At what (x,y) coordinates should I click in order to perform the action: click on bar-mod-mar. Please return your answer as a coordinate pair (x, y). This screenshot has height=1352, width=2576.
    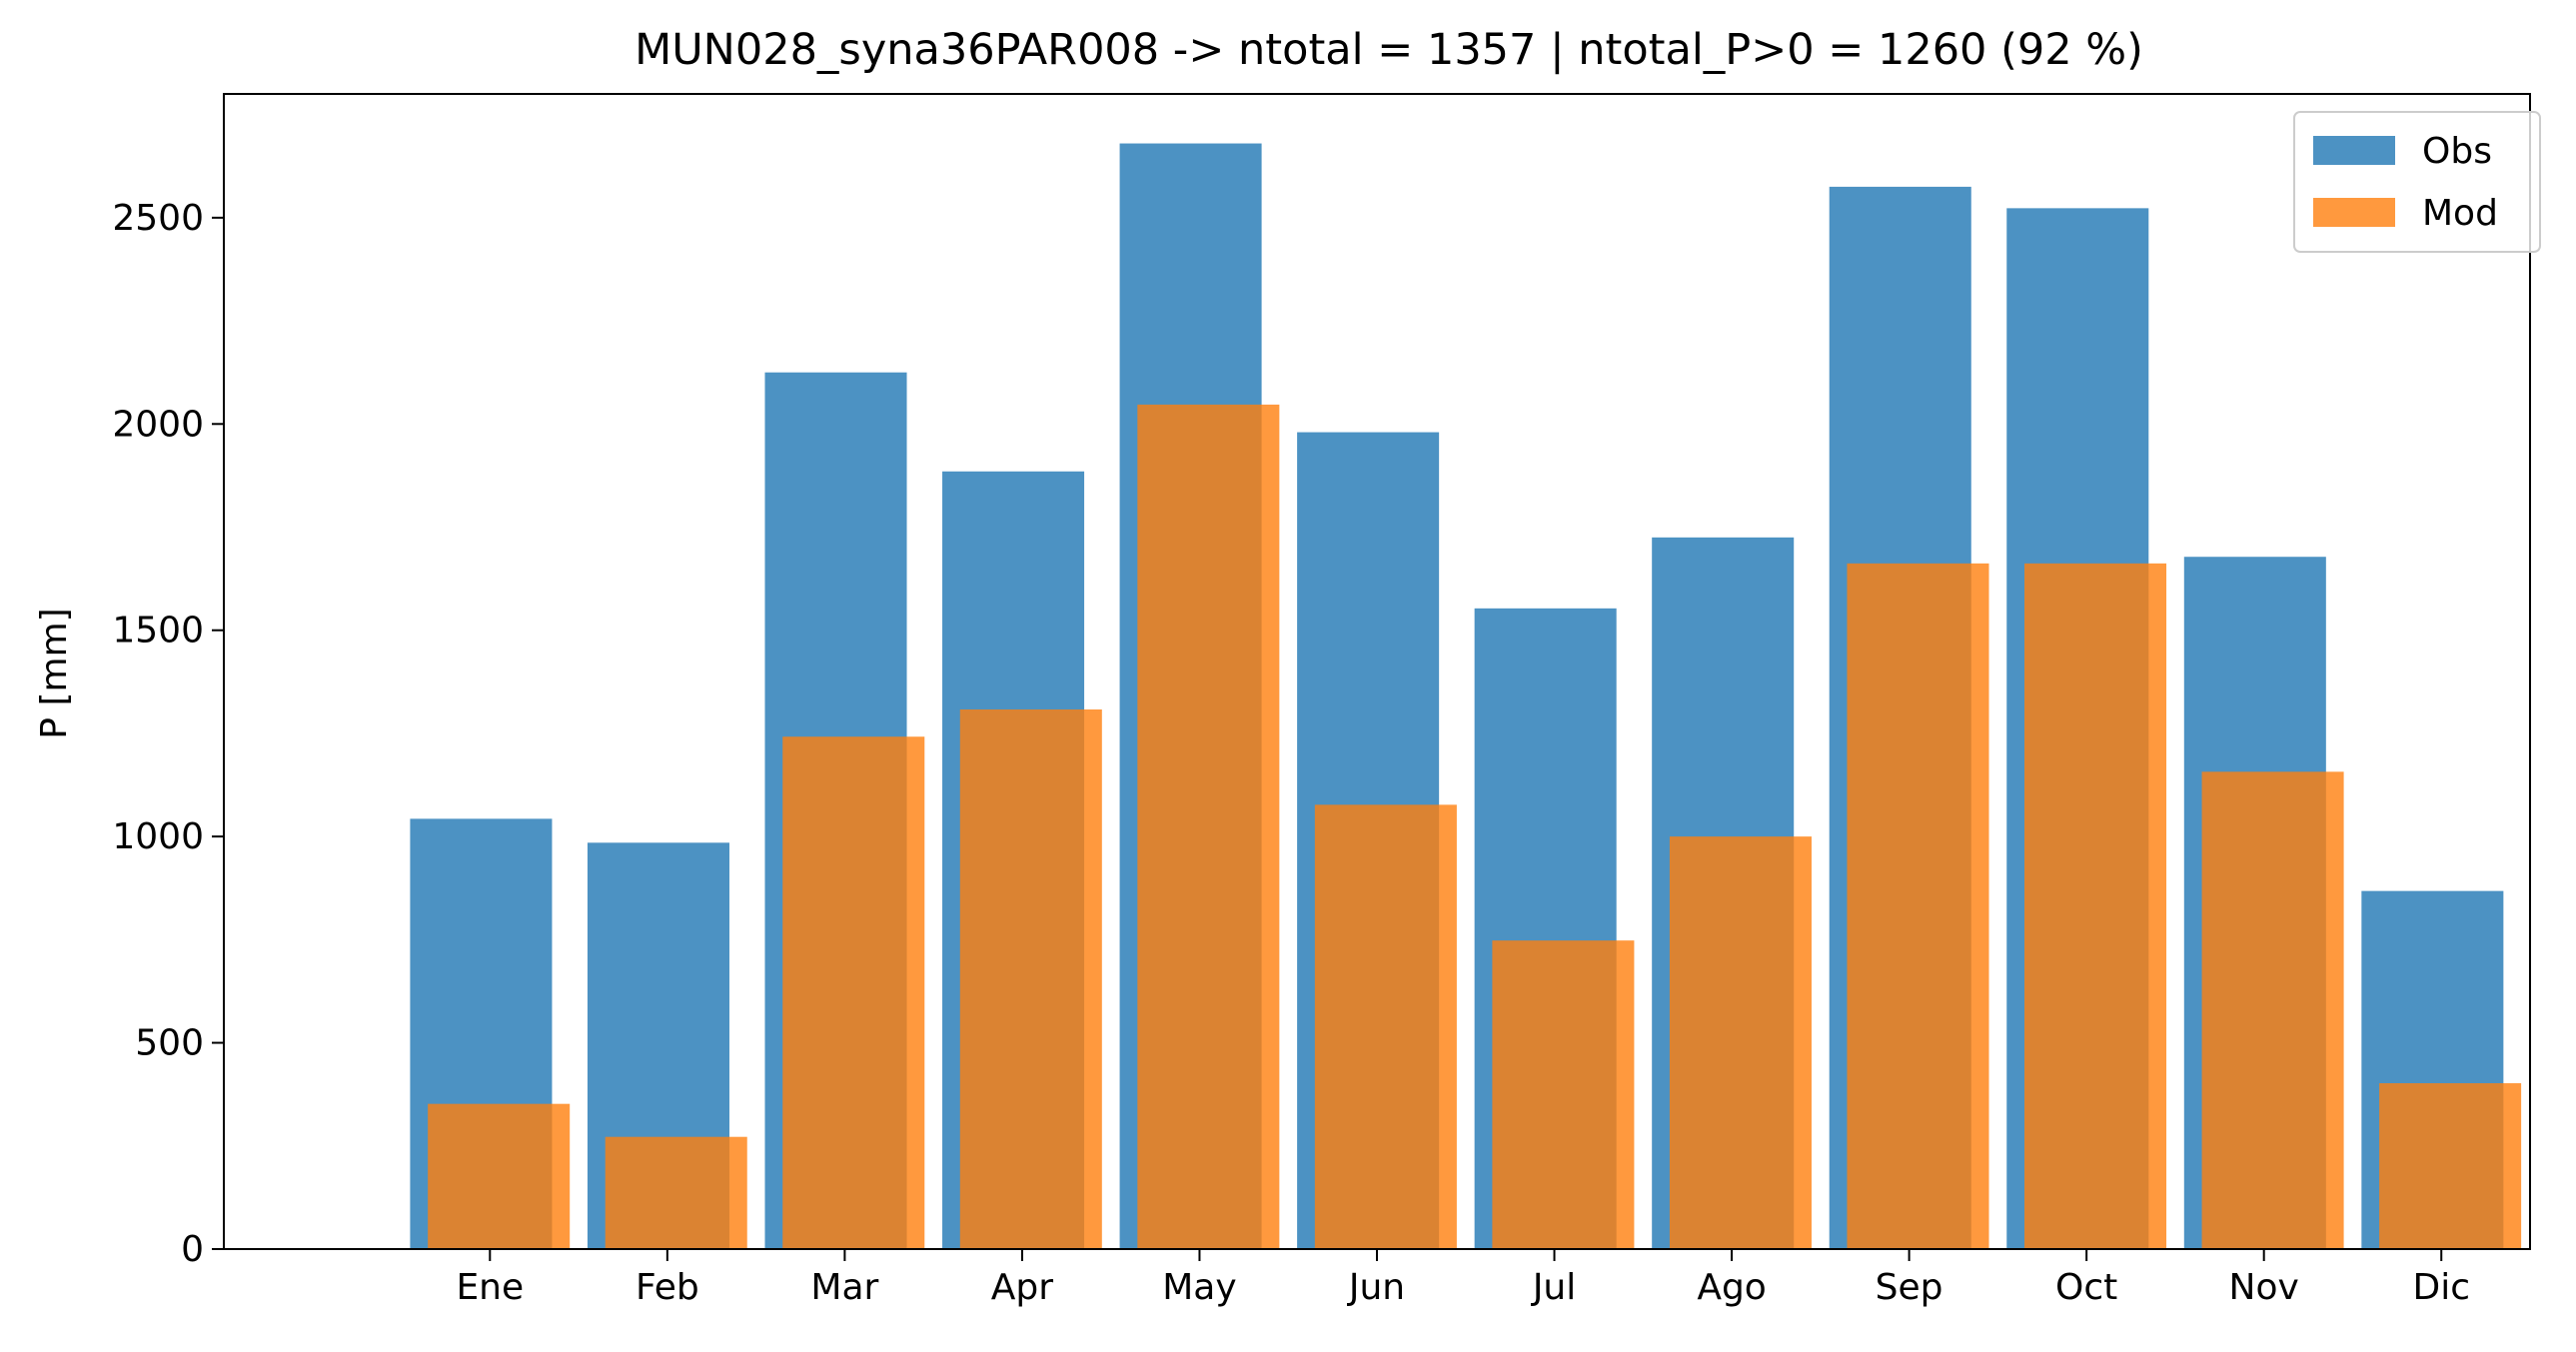
    Looking at the image, I should click on (853, 992).